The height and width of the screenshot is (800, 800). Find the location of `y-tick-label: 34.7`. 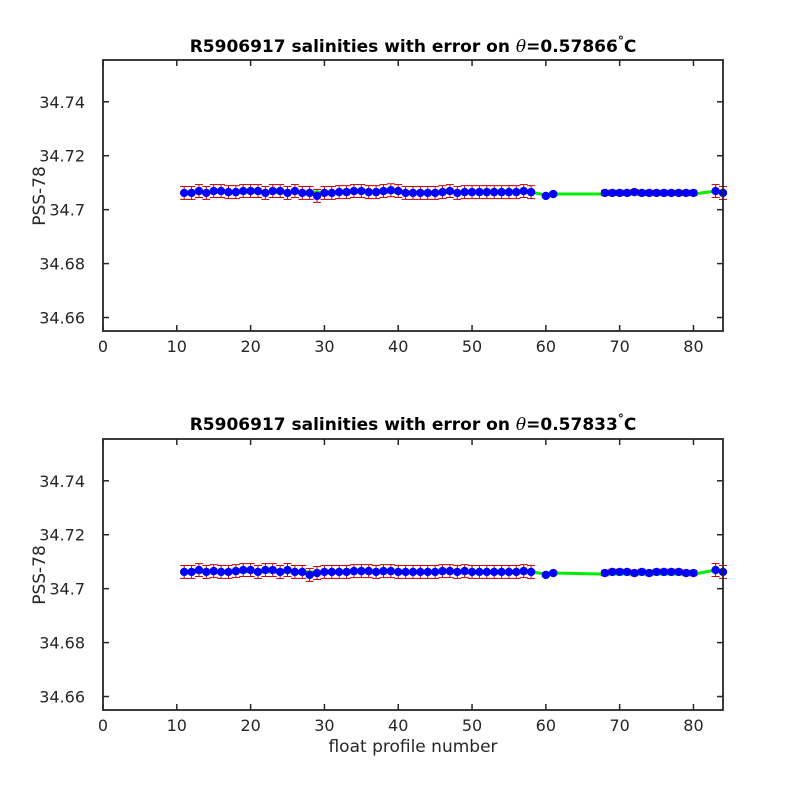

y-tick-label: 34.7 is located at coordinates (67, 210).